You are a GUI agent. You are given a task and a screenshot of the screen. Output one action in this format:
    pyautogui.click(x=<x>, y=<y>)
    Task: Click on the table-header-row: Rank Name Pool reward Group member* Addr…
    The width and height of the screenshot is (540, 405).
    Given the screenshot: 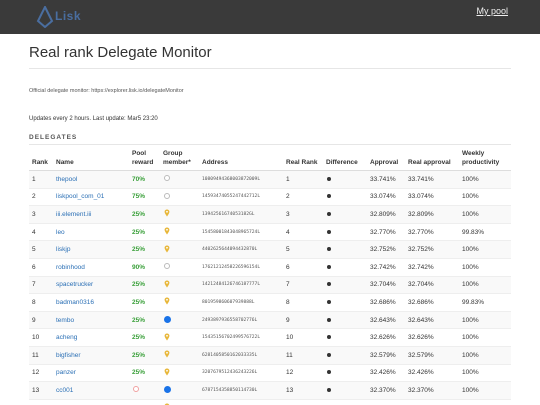 What is the action you would take?
    pyautogui.click(x=270, y=159)
    